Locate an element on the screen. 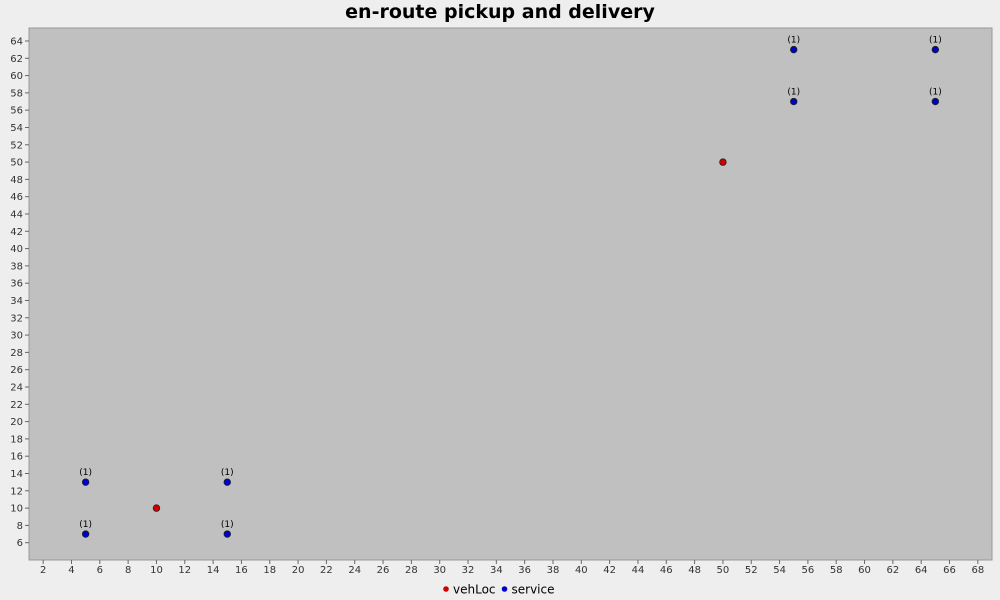 This screenshot has height=600, width=1000. y-tick-label: 62 is located at coordinates (16, 59).